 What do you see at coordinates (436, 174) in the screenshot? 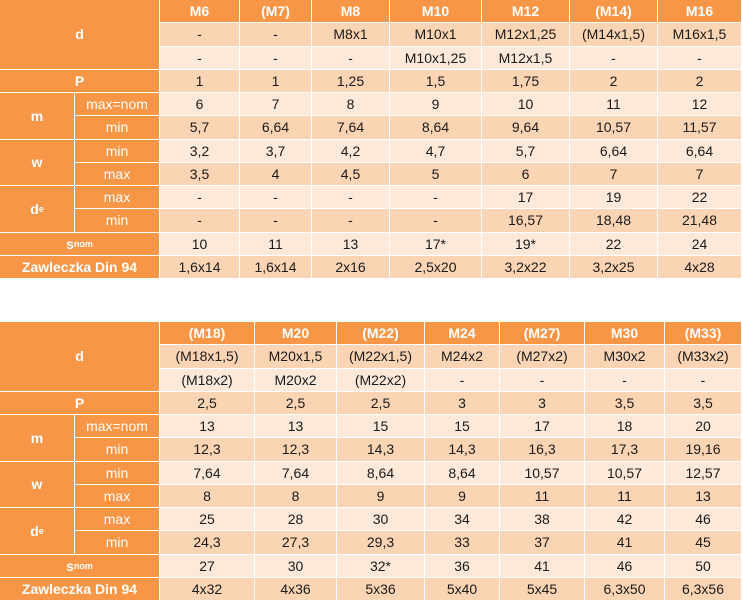
I see `value-cell: 5` at bounding box center [436, 174].